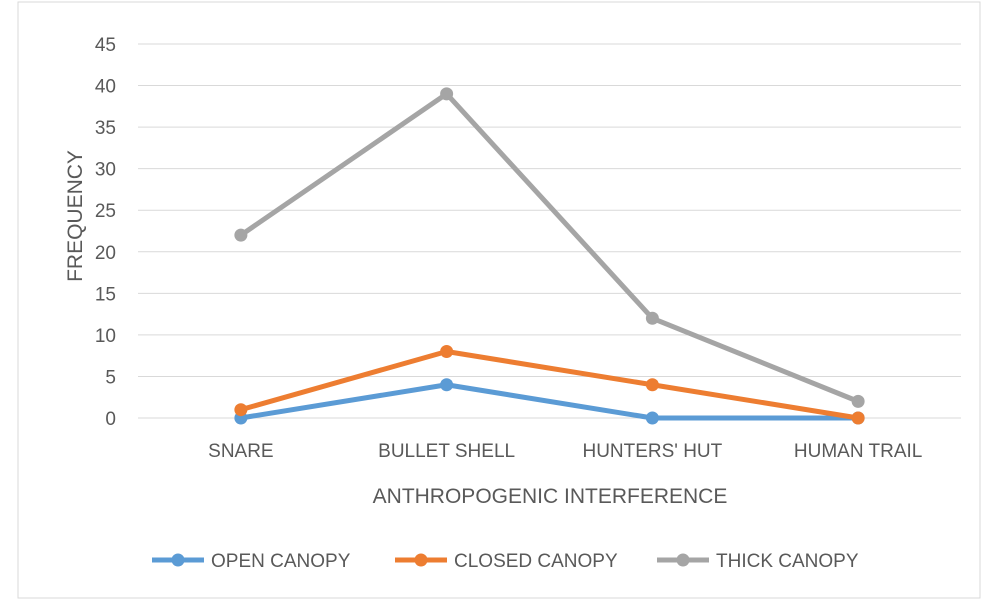 The image size is (1000, 614). Describe the element at coordinates (105, 170) in the screenshot. I see `y-tick-label: 30` at that location.